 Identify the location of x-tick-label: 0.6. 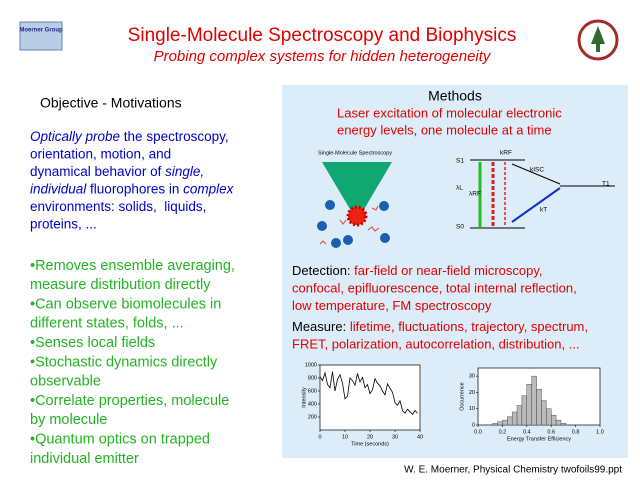
(551, 432).